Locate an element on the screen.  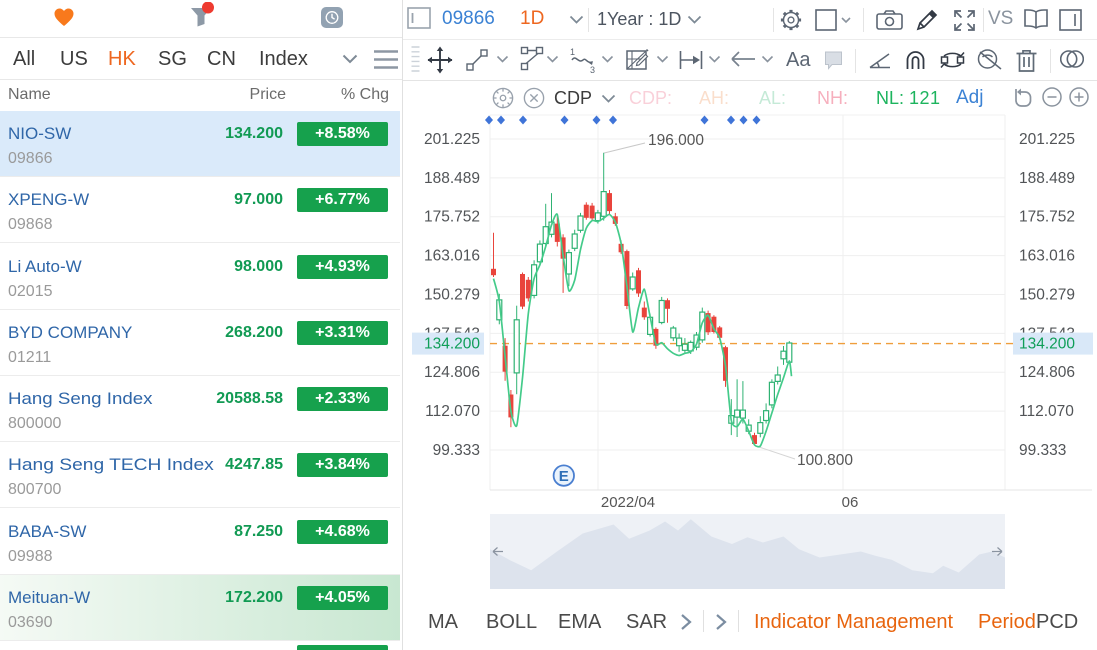
svg-text: E is located at coordinates (564, 476).